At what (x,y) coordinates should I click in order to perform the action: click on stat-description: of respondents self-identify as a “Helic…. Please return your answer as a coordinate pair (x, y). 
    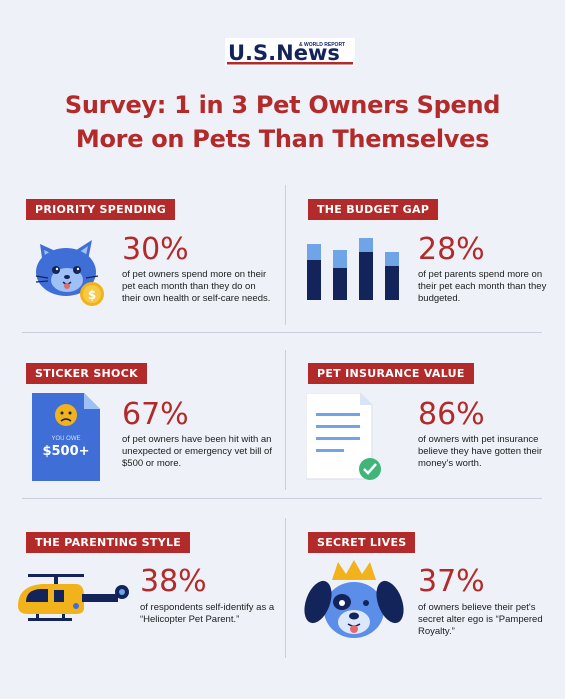
    Looking at the image, I should click on (207, 613).